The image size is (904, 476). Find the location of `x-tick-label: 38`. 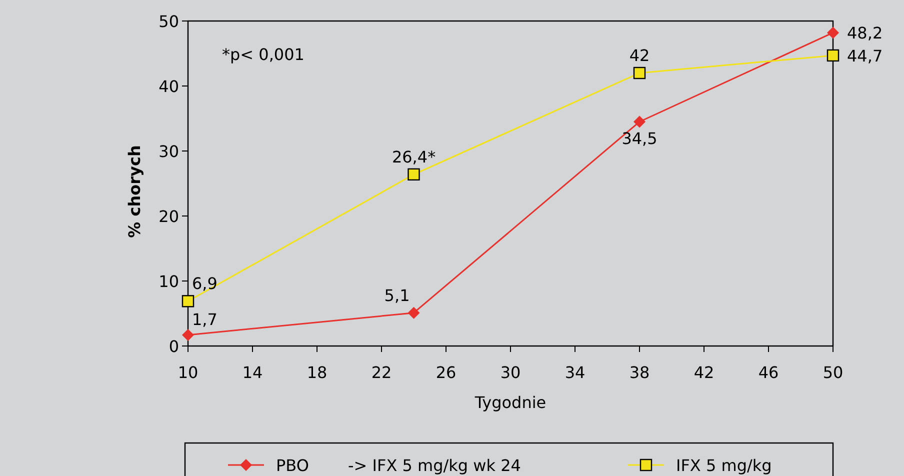

x-tick-label: 38 is located at coordinates (639, 372).